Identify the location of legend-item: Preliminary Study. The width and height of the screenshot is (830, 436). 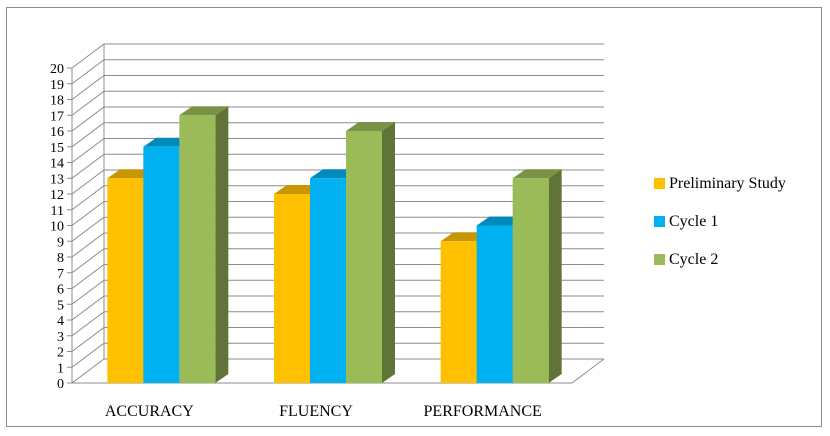
(720, 183).